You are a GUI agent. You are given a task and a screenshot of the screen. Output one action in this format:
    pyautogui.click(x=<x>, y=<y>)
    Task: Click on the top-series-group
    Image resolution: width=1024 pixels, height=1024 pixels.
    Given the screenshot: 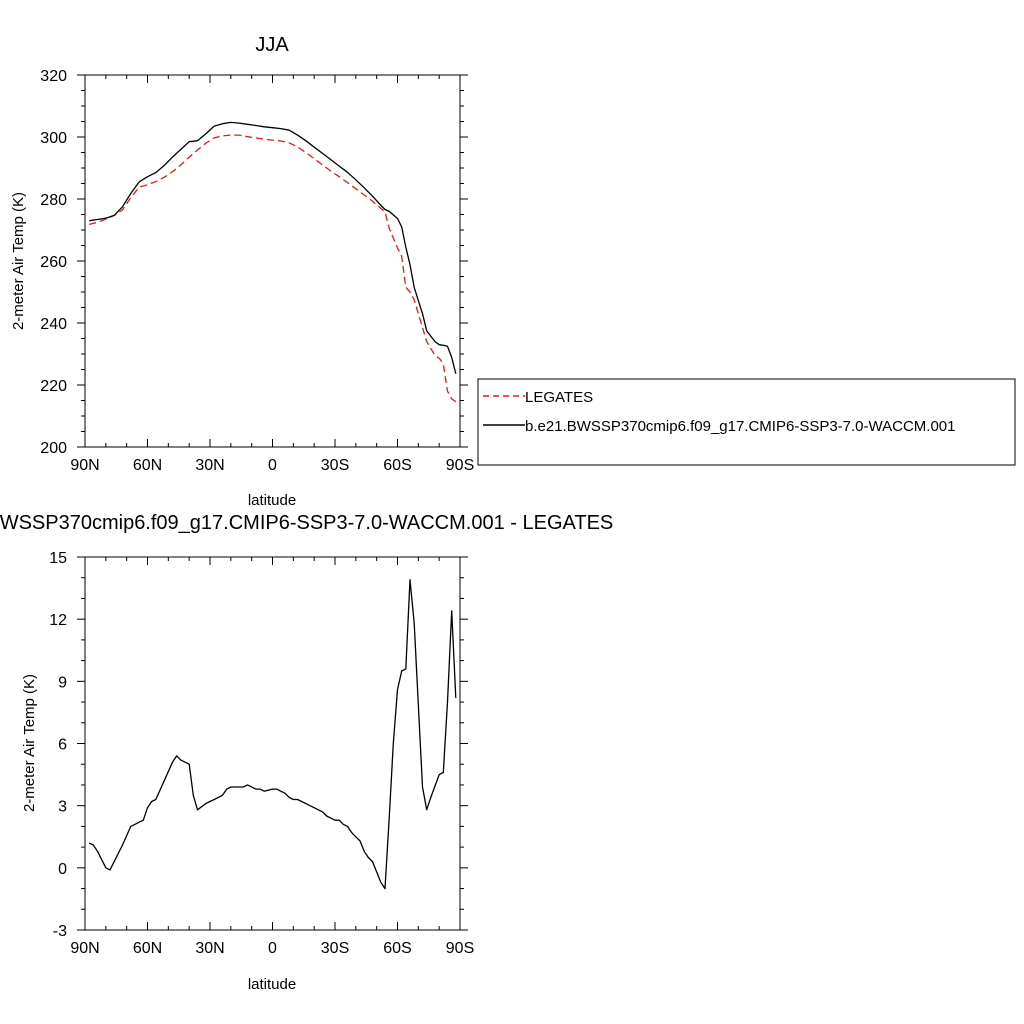 What is the action you would take?
    pyautogui.click(x=273, y=262)
    